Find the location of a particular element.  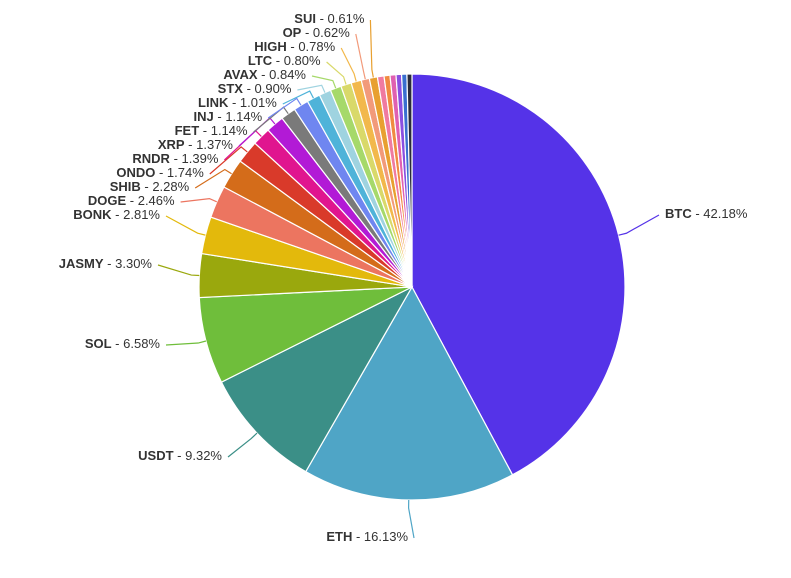

slice-value: 16.13% is located at coordinates (386, 536).